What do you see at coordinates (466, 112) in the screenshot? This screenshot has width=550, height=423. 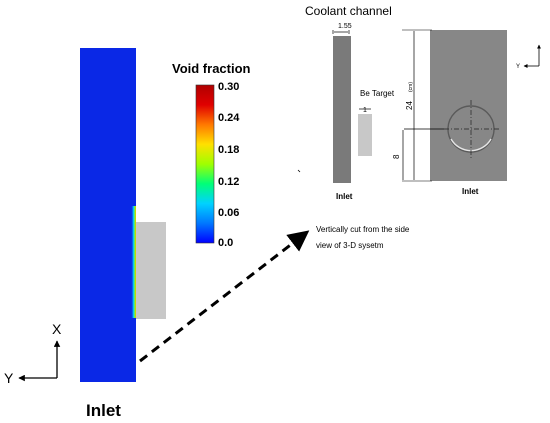 I see `front-view: 24 (cm) 8 Inlet Y` at bounding box center [466, 112].